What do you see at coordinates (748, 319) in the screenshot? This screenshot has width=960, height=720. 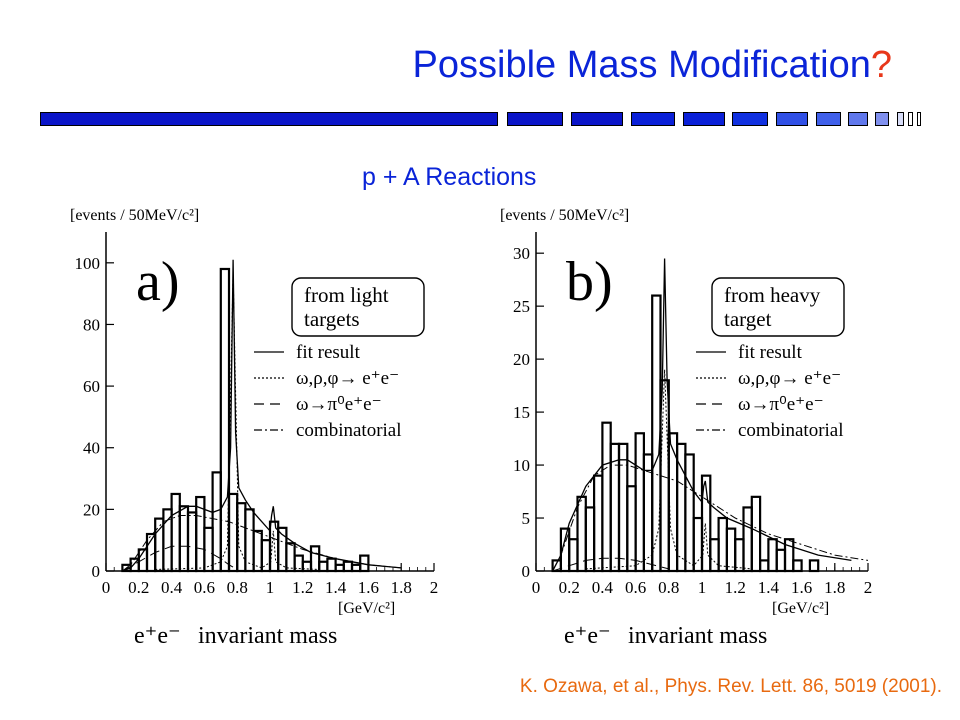 I see `target-box-label: target` at bounding box center [748, 319].